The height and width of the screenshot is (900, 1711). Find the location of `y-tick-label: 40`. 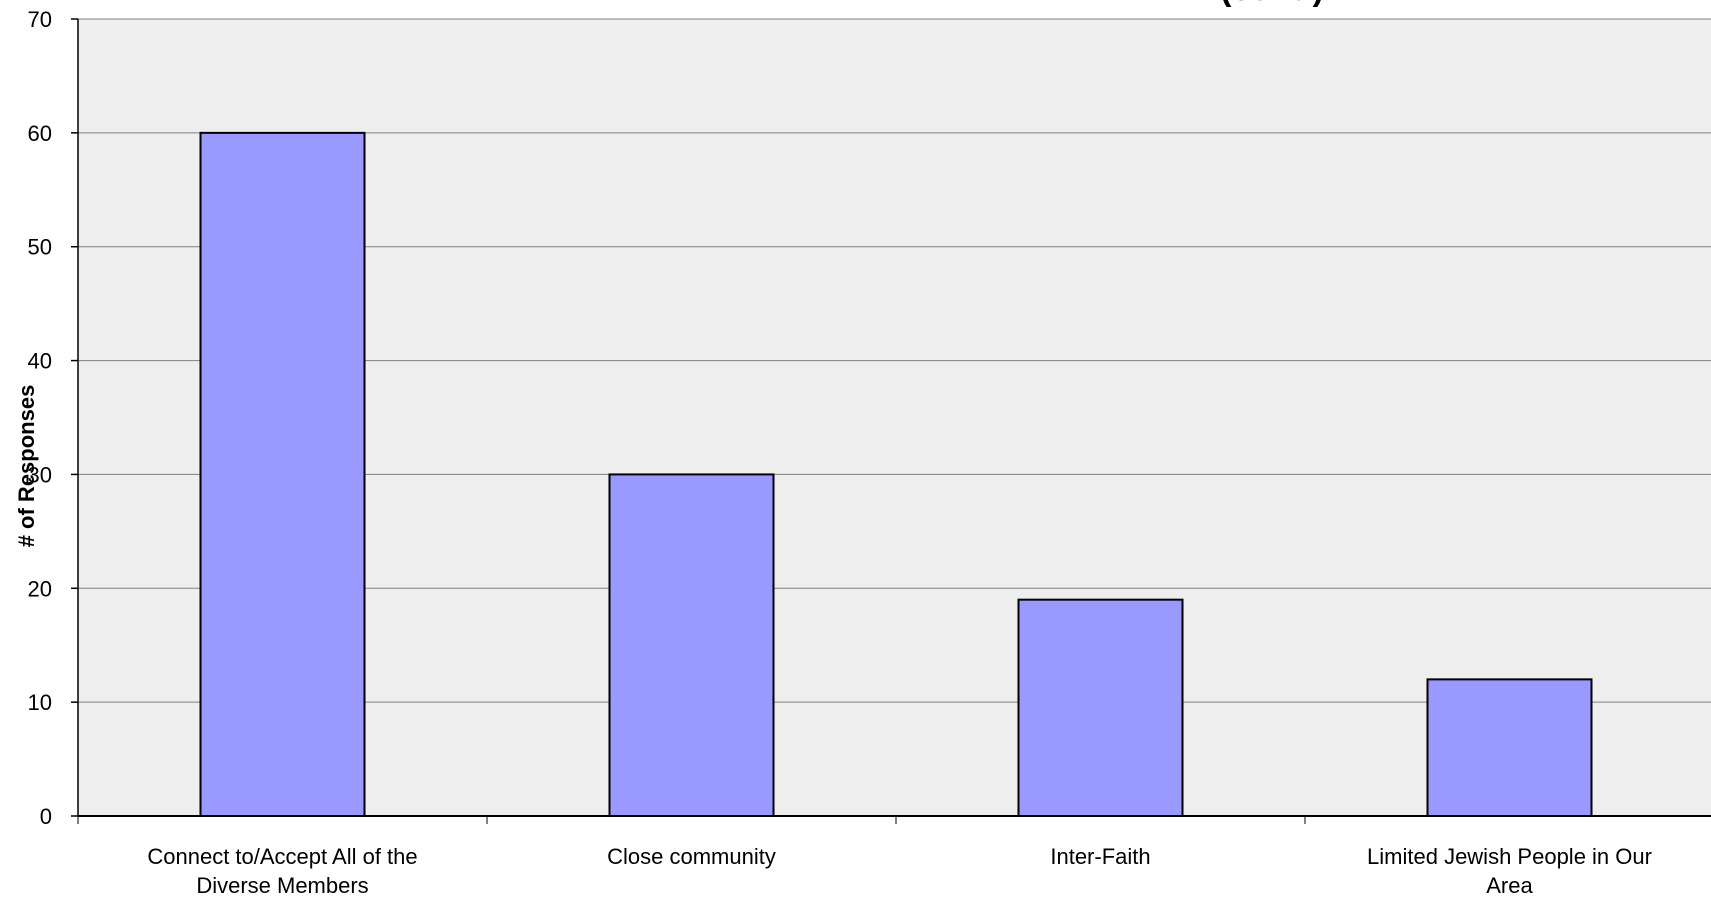

y-tick-label: 40 is located at coordinates (40, 361).